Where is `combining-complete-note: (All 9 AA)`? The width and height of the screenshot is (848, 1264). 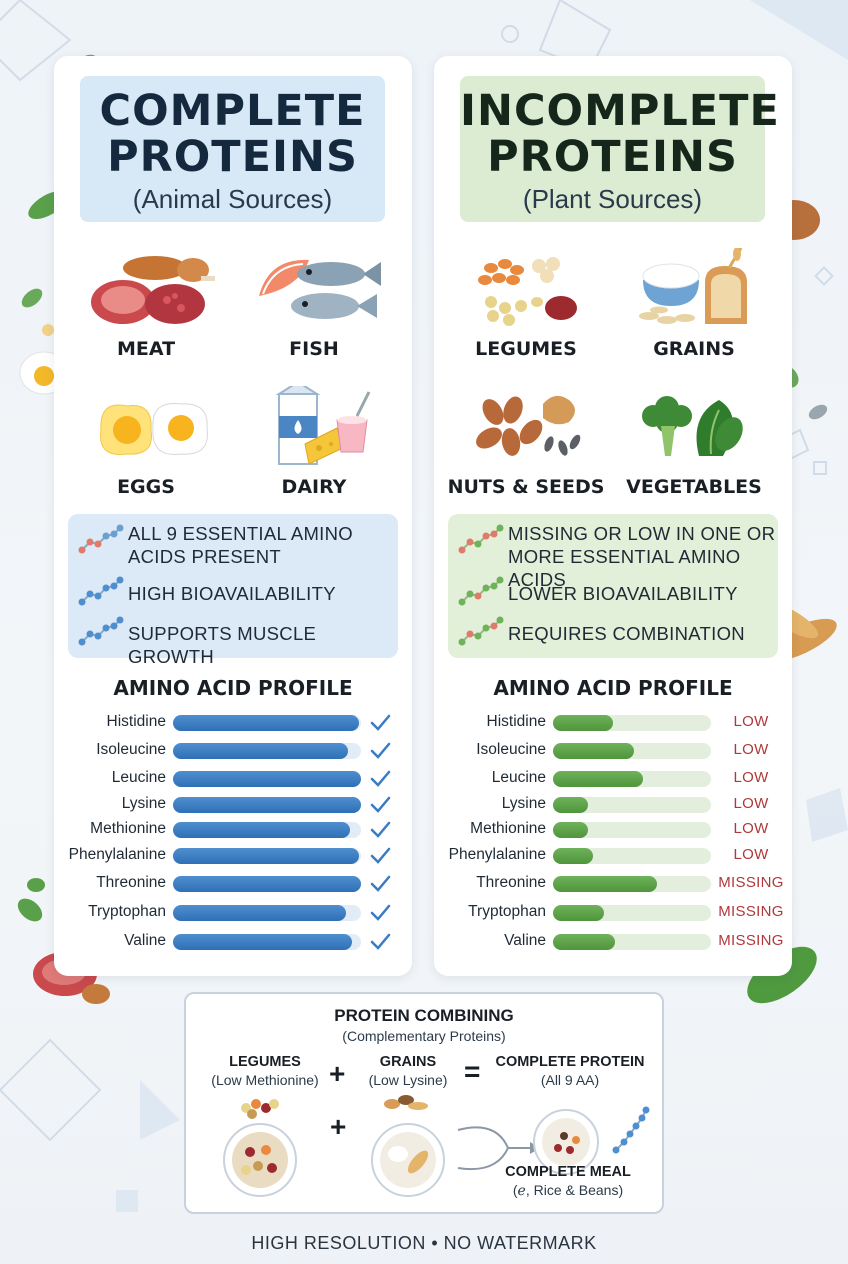
combining-complete-note: (All 9 AA) is located at coordinates (570, 1080).